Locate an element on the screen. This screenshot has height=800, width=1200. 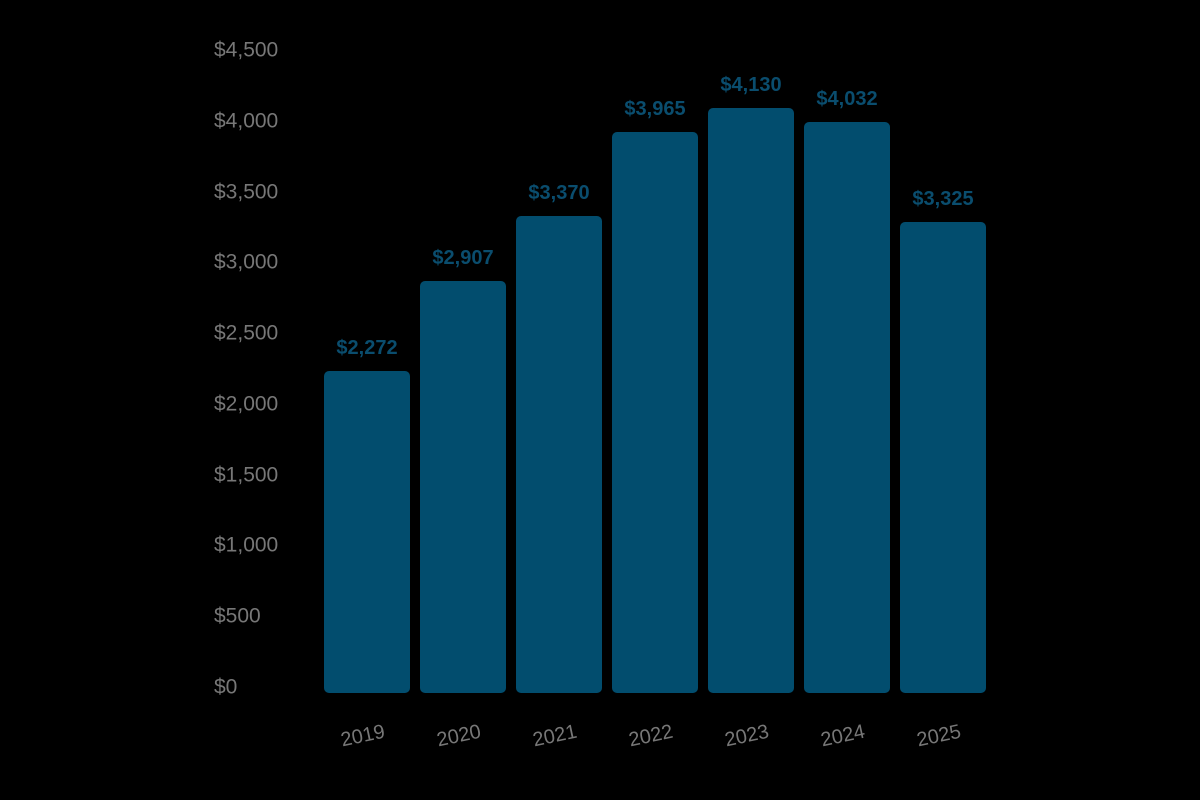
y-tick-label: $2,500 is located at coordinates (246, 333).